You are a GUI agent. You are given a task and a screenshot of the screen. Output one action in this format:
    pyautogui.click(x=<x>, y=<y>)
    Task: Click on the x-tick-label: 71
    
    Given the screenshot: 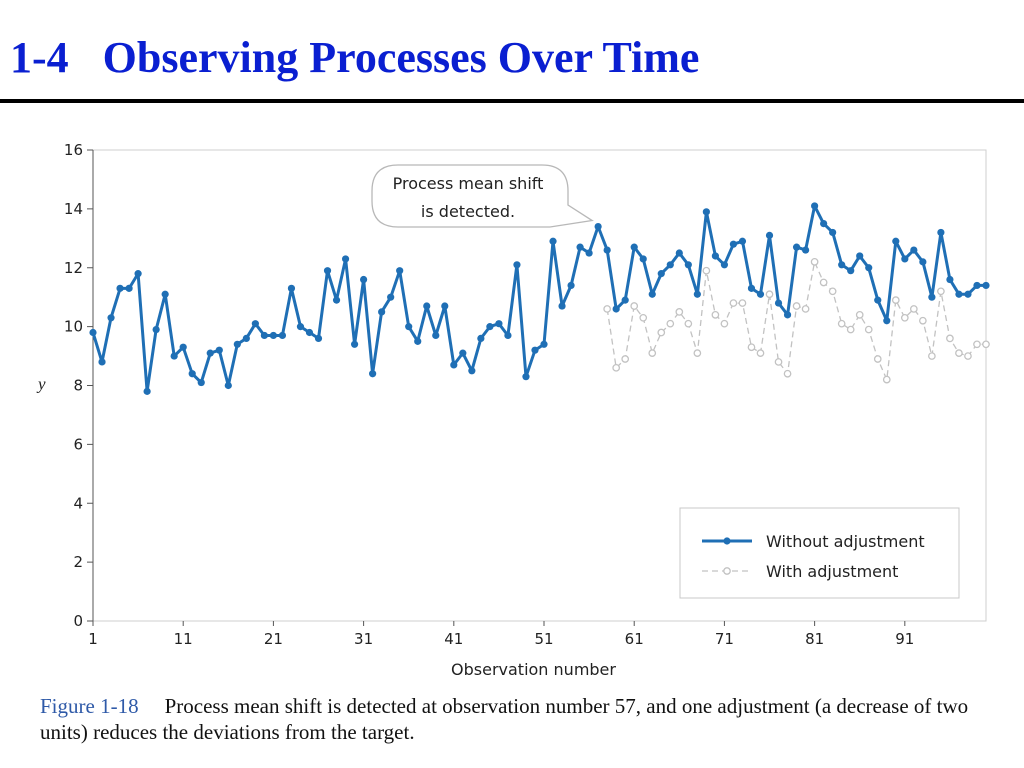 What is the action you would take?
    pyautogui.click(x=724, y=639)
    